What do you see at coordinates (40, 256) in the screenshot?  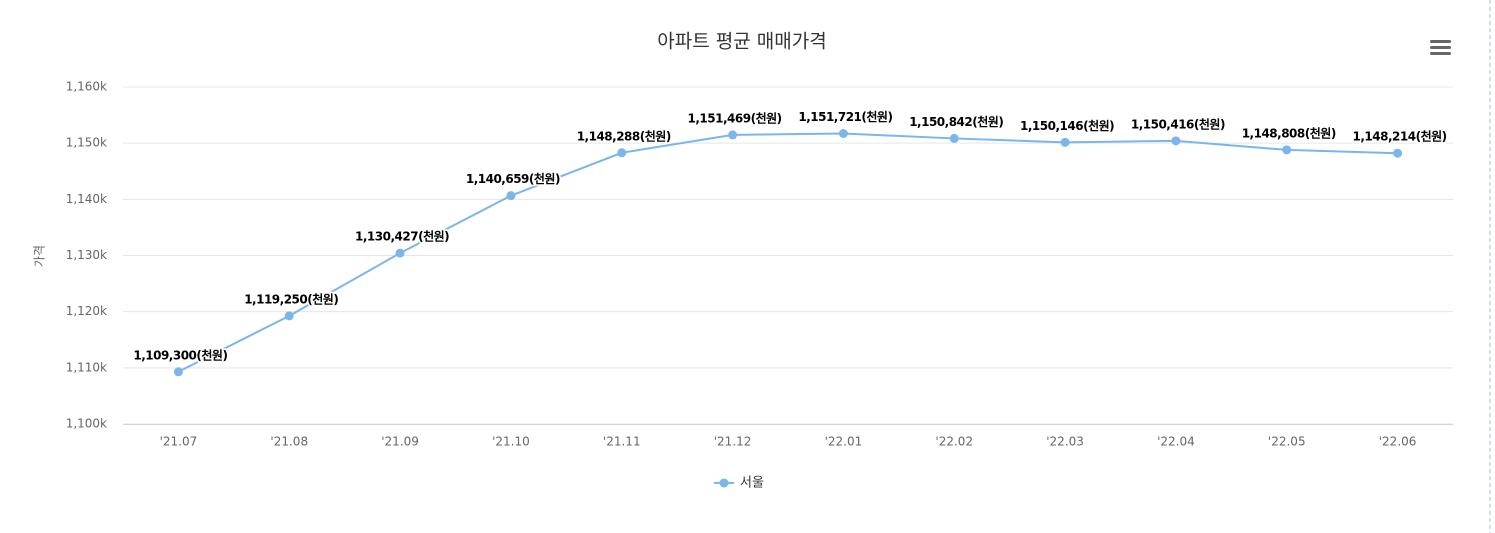 I see `y-axis-title: 가격` at bounding box center [40, 256].